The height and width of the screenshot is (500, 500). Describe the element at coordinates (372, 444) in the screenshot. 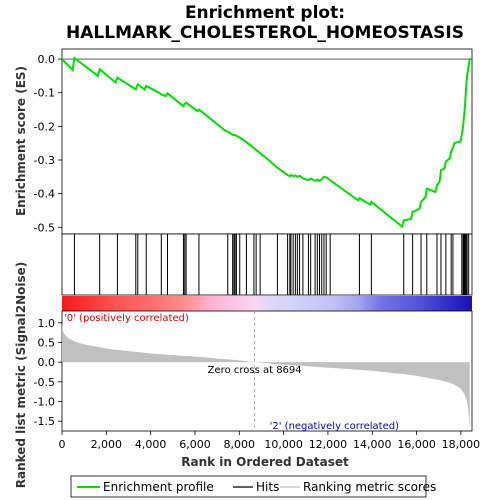

I see `x-tick-label: 14,000` at that location.